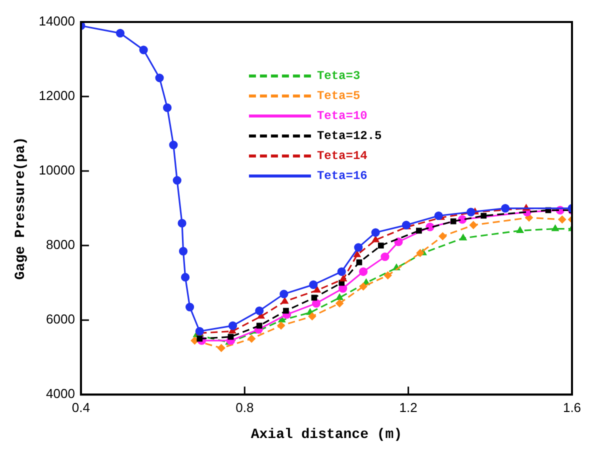  What do you see at coordinates (56, 170) in the screenshot?
I see `y-tick-label: 10000` at bounding box center [56, 170].